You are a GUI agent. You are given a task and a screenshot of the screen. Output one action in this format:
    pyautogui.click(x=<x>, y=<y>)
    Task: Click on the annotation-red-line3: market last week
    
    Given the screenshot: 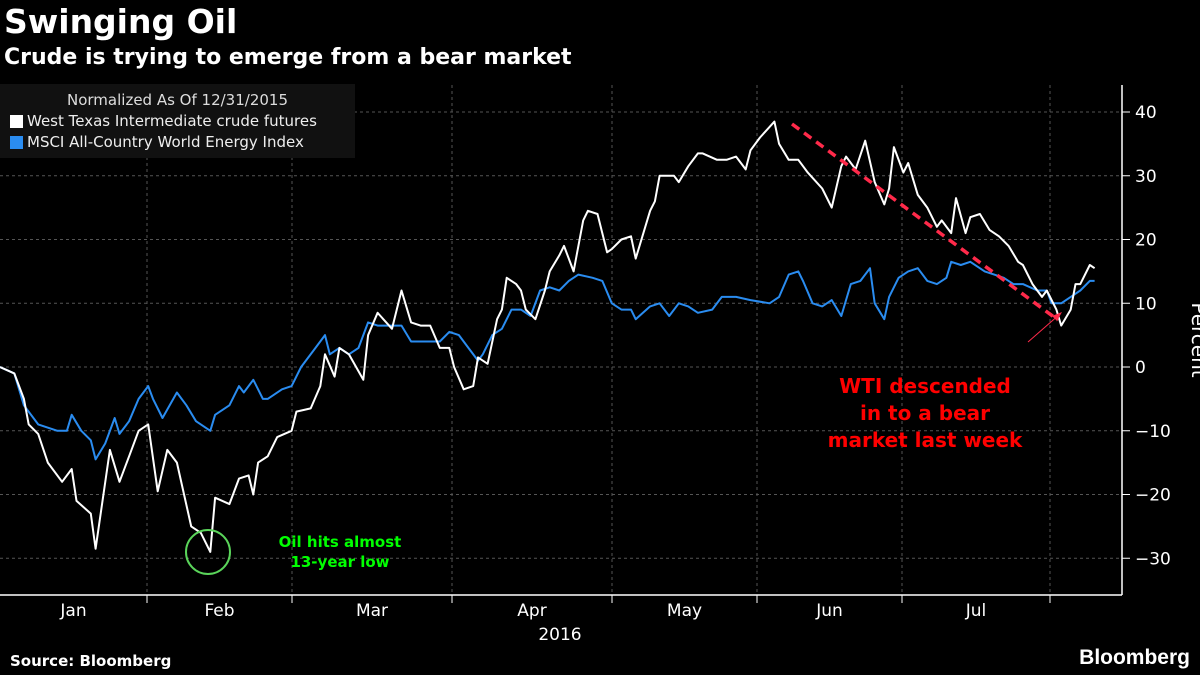 What is the action you would take?
    pyautogui.click(x=925, y=440)
    